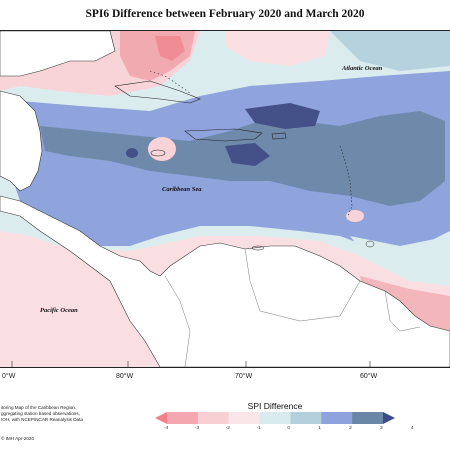  Describe the element at coordinates (132, 153) in the screenshot. I see `strong-wet-anomaly-west` at that location.